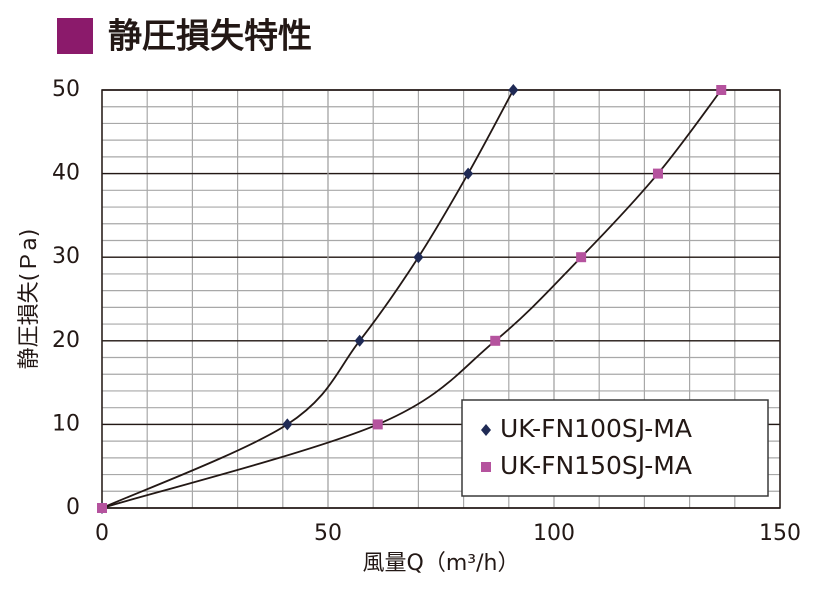 The height and width of the screenshot is (600, 830). Describe the element at coordinates (596, 465) in the screenshot. I see `legend-label: UK-FN150SJ-MA` at that location.